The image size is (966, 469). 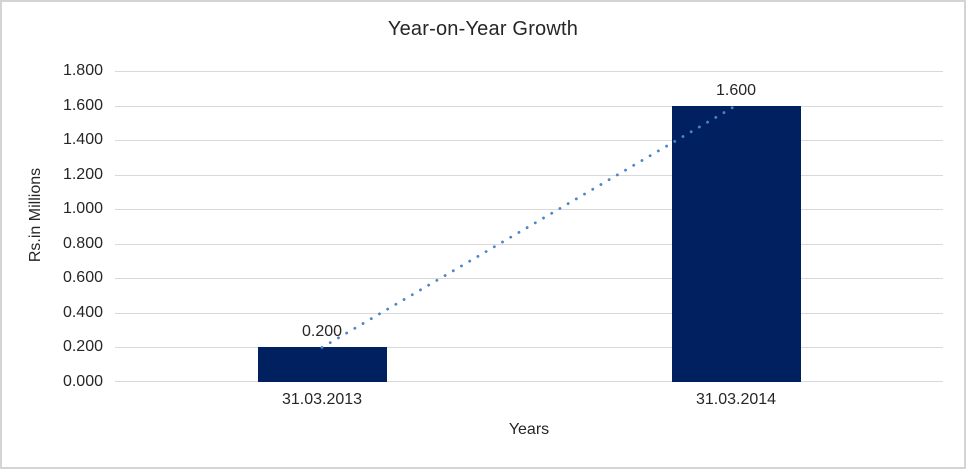 I want to click on y-tick-label: 0.200, so click(x=82, y=347).